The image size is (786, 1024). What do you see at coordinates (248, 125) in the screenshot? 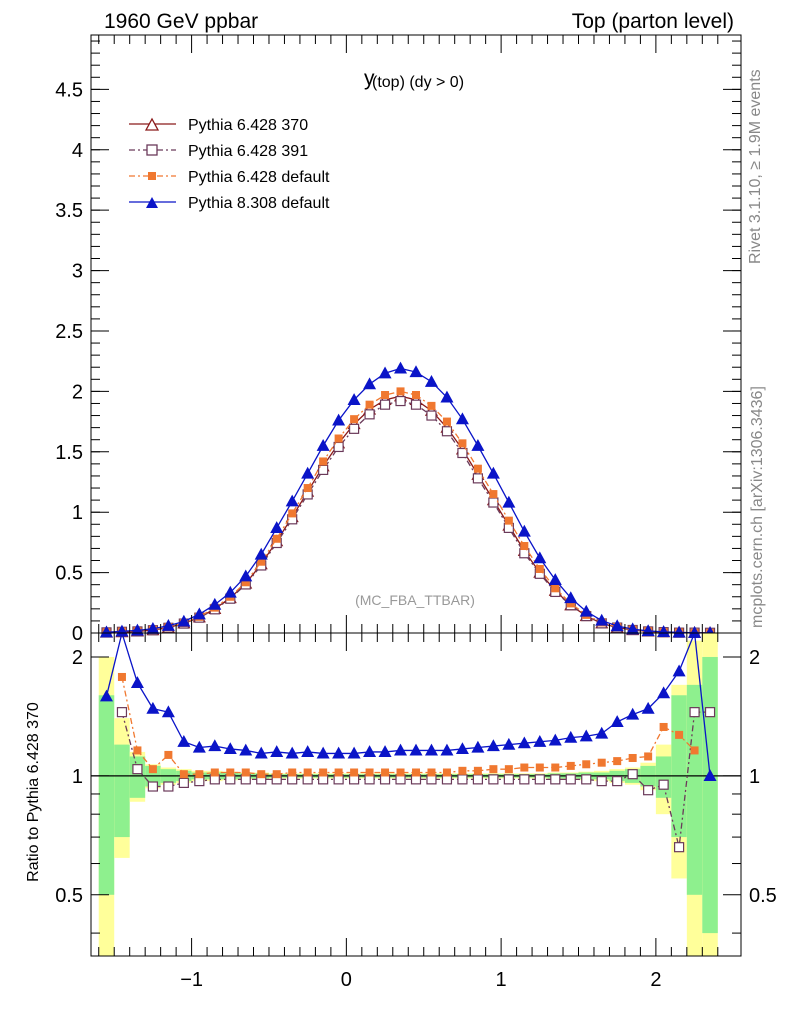
I see `legend-label-p370: Pythia 6.428 370` at bounding box center [248, 125].